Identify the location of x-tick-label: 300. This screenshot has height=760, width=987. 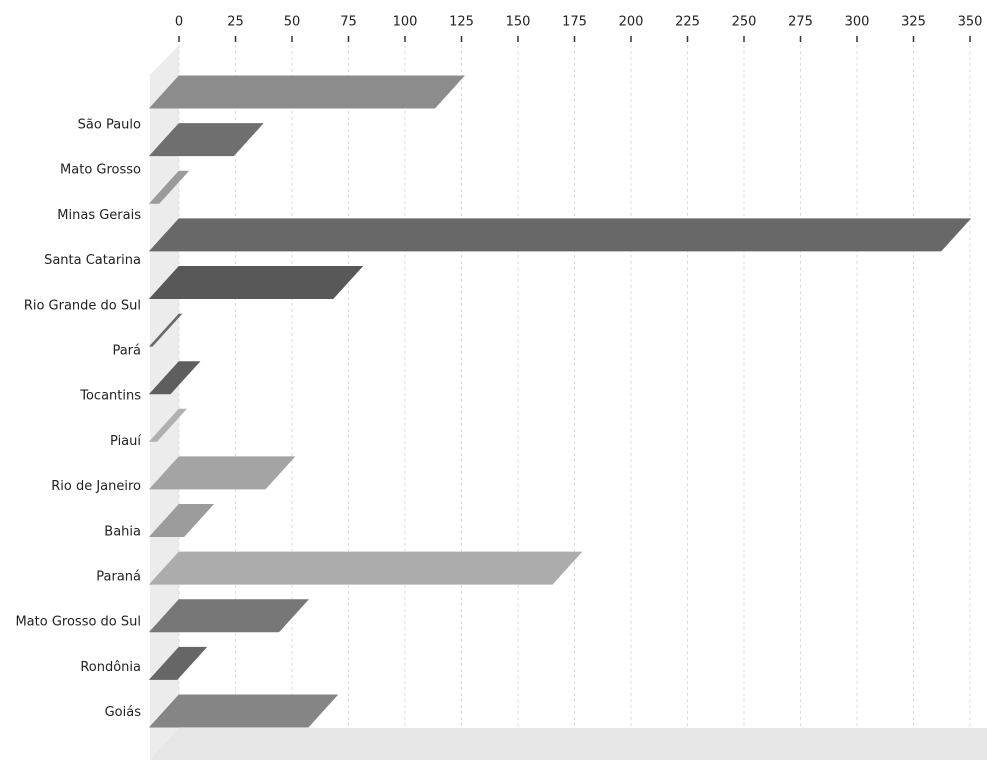
(857, 22).